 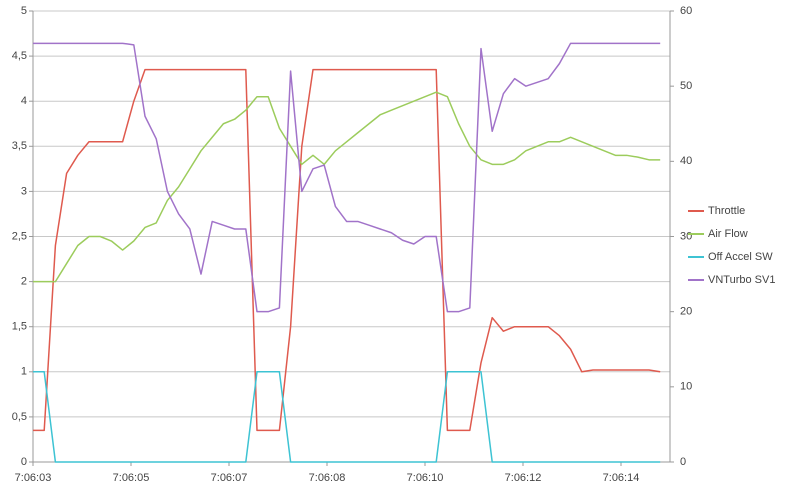 I want to click on y-tick-label: 1,5, so click(x=19, y=327).